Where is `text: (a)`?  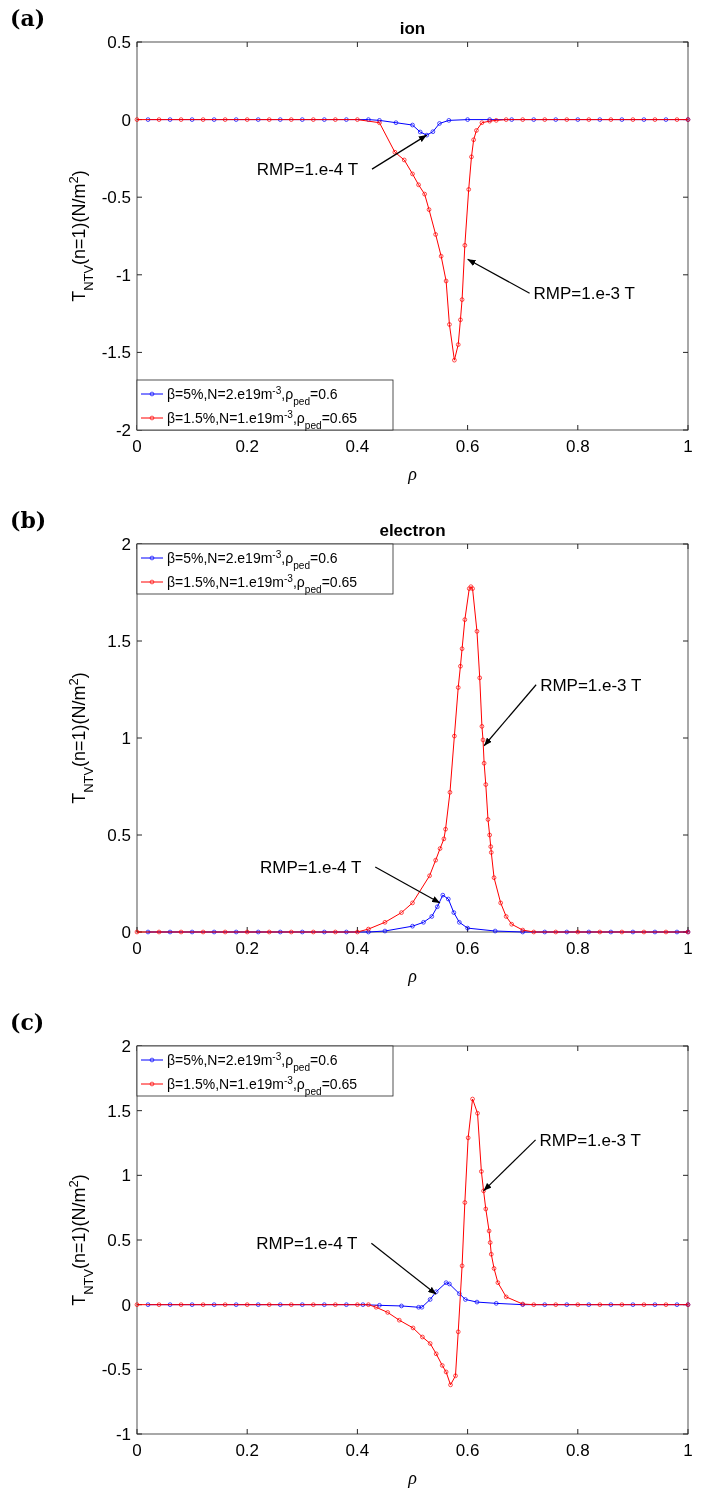 text: (a) is located at coordinates (28, 18).